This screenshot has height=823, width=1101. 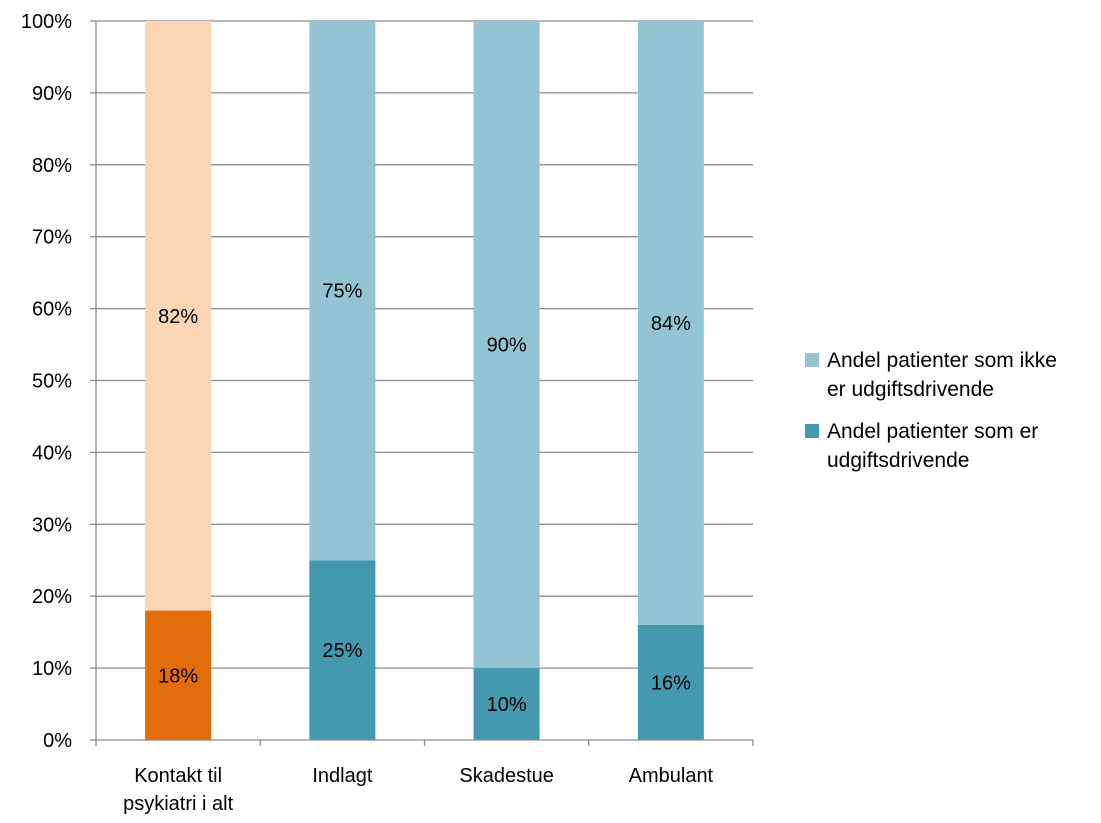 I want to click on legend-swatch-cost-driving, so click(x=812, y=431).